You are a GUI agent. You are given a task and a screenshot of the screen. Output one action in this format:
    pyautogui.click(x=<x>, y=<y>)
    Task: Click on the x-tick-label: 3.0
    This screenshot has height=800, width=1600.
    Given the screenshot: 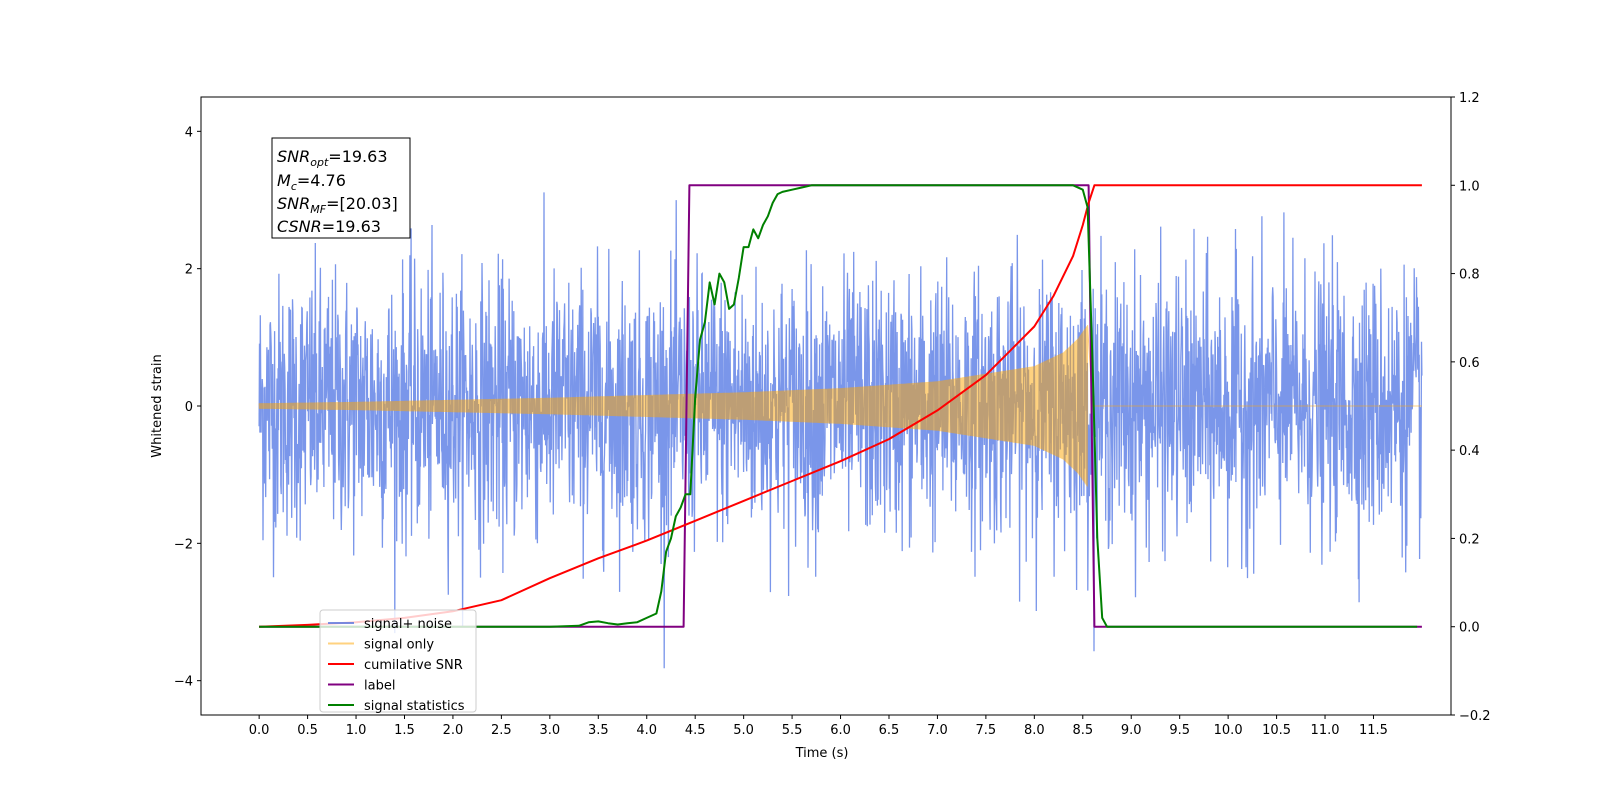 What is the action you would take?
    pyautogui.click(x=549, y=730)
    